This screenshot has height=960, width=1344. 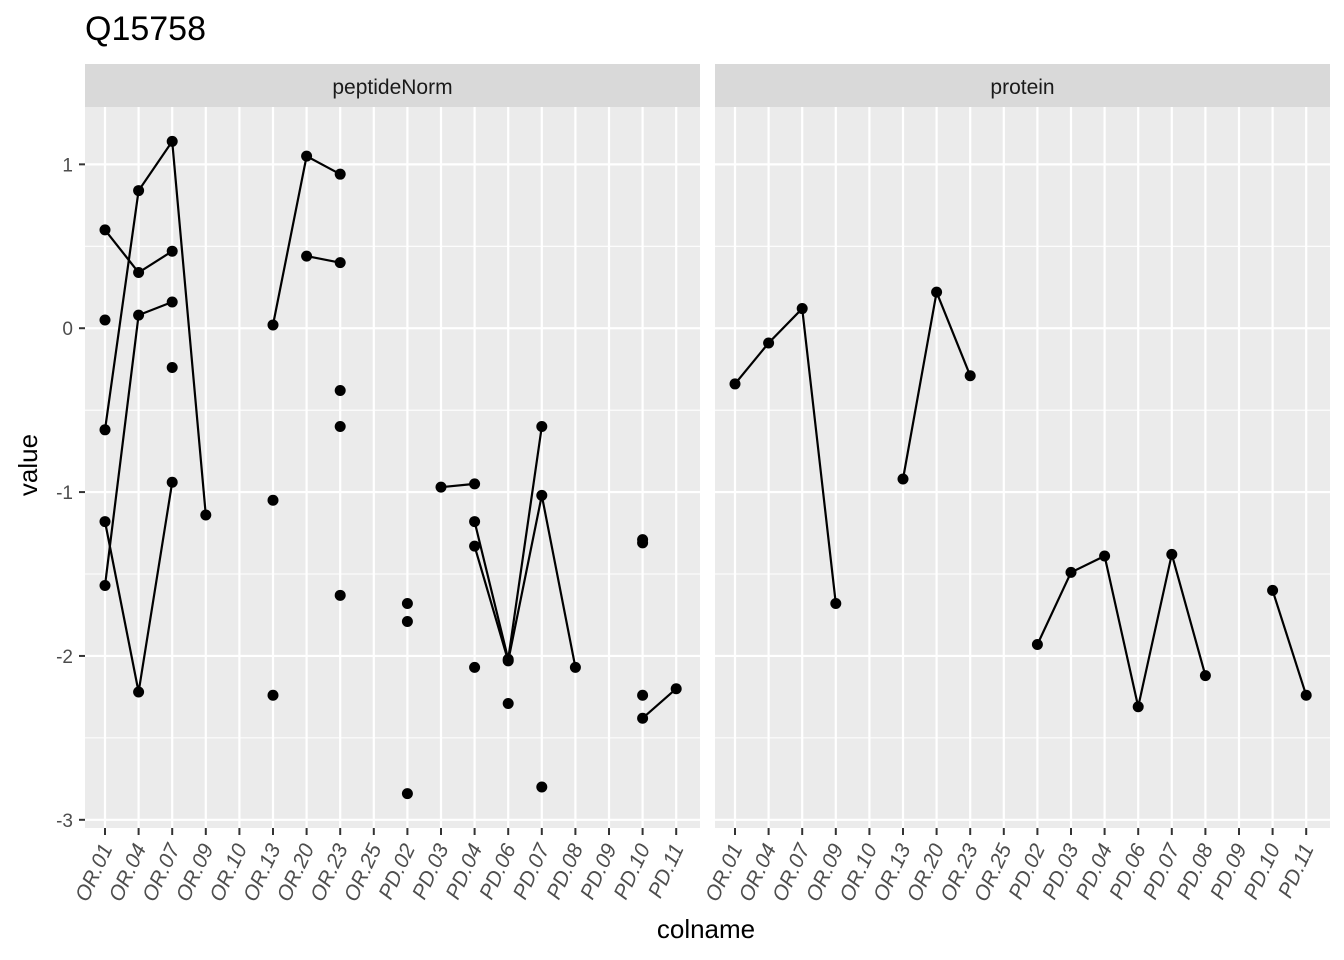 What do you see at coordinates (145, 29) in the screenshot?
I see `chart-title: Q15758` at bounding box center [145, 29].